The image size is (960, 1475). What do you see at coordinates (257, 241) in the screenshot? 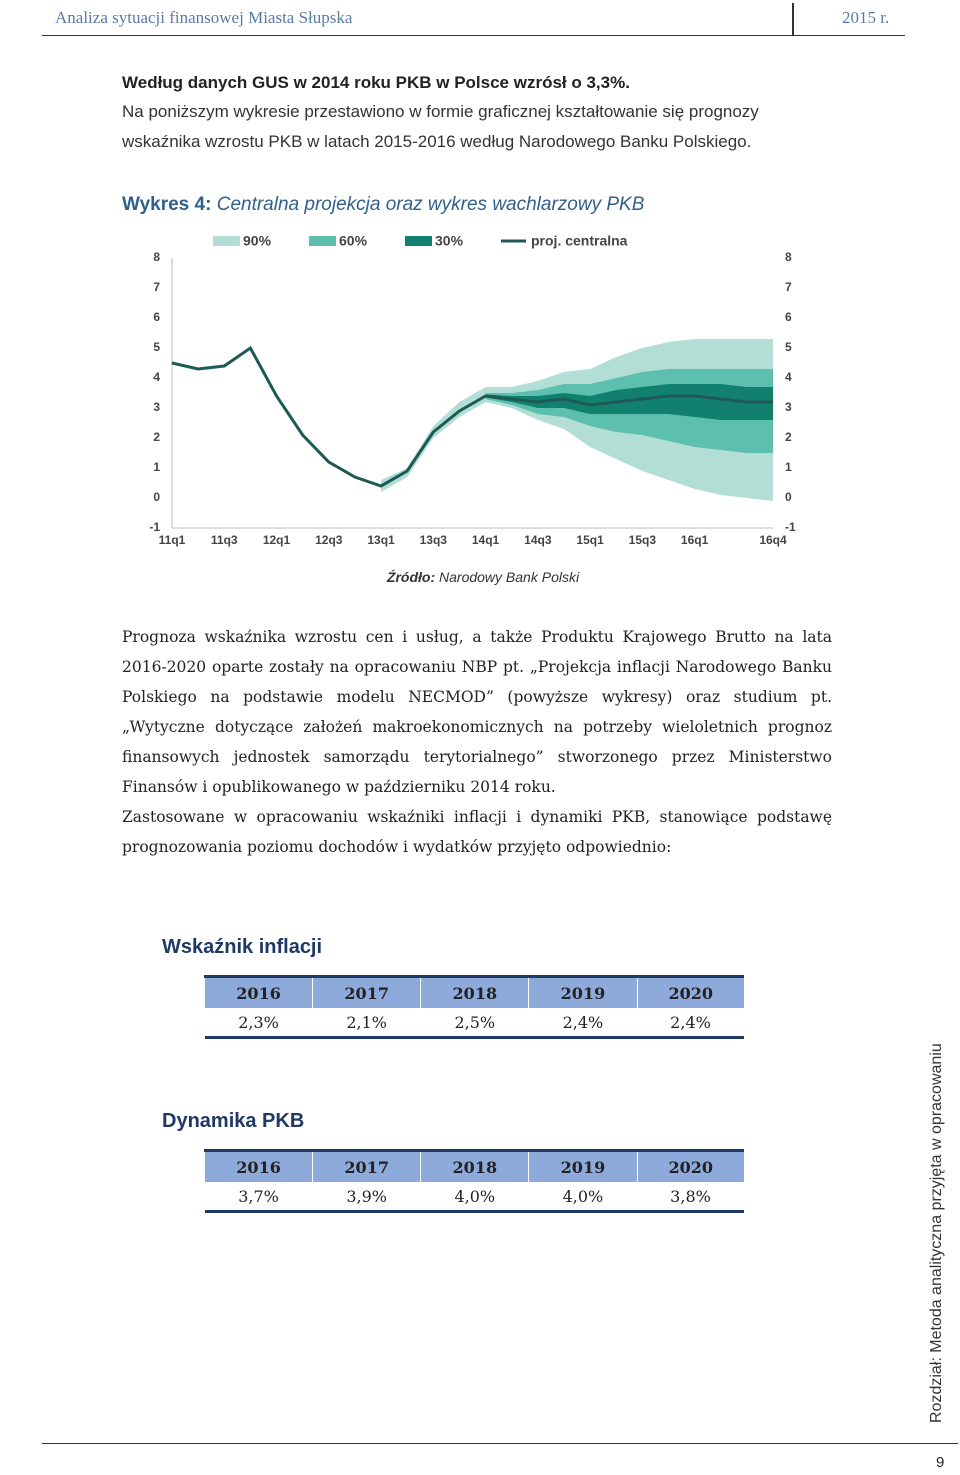
I see `legend-label: 90%` at bounding box center [257, 241].